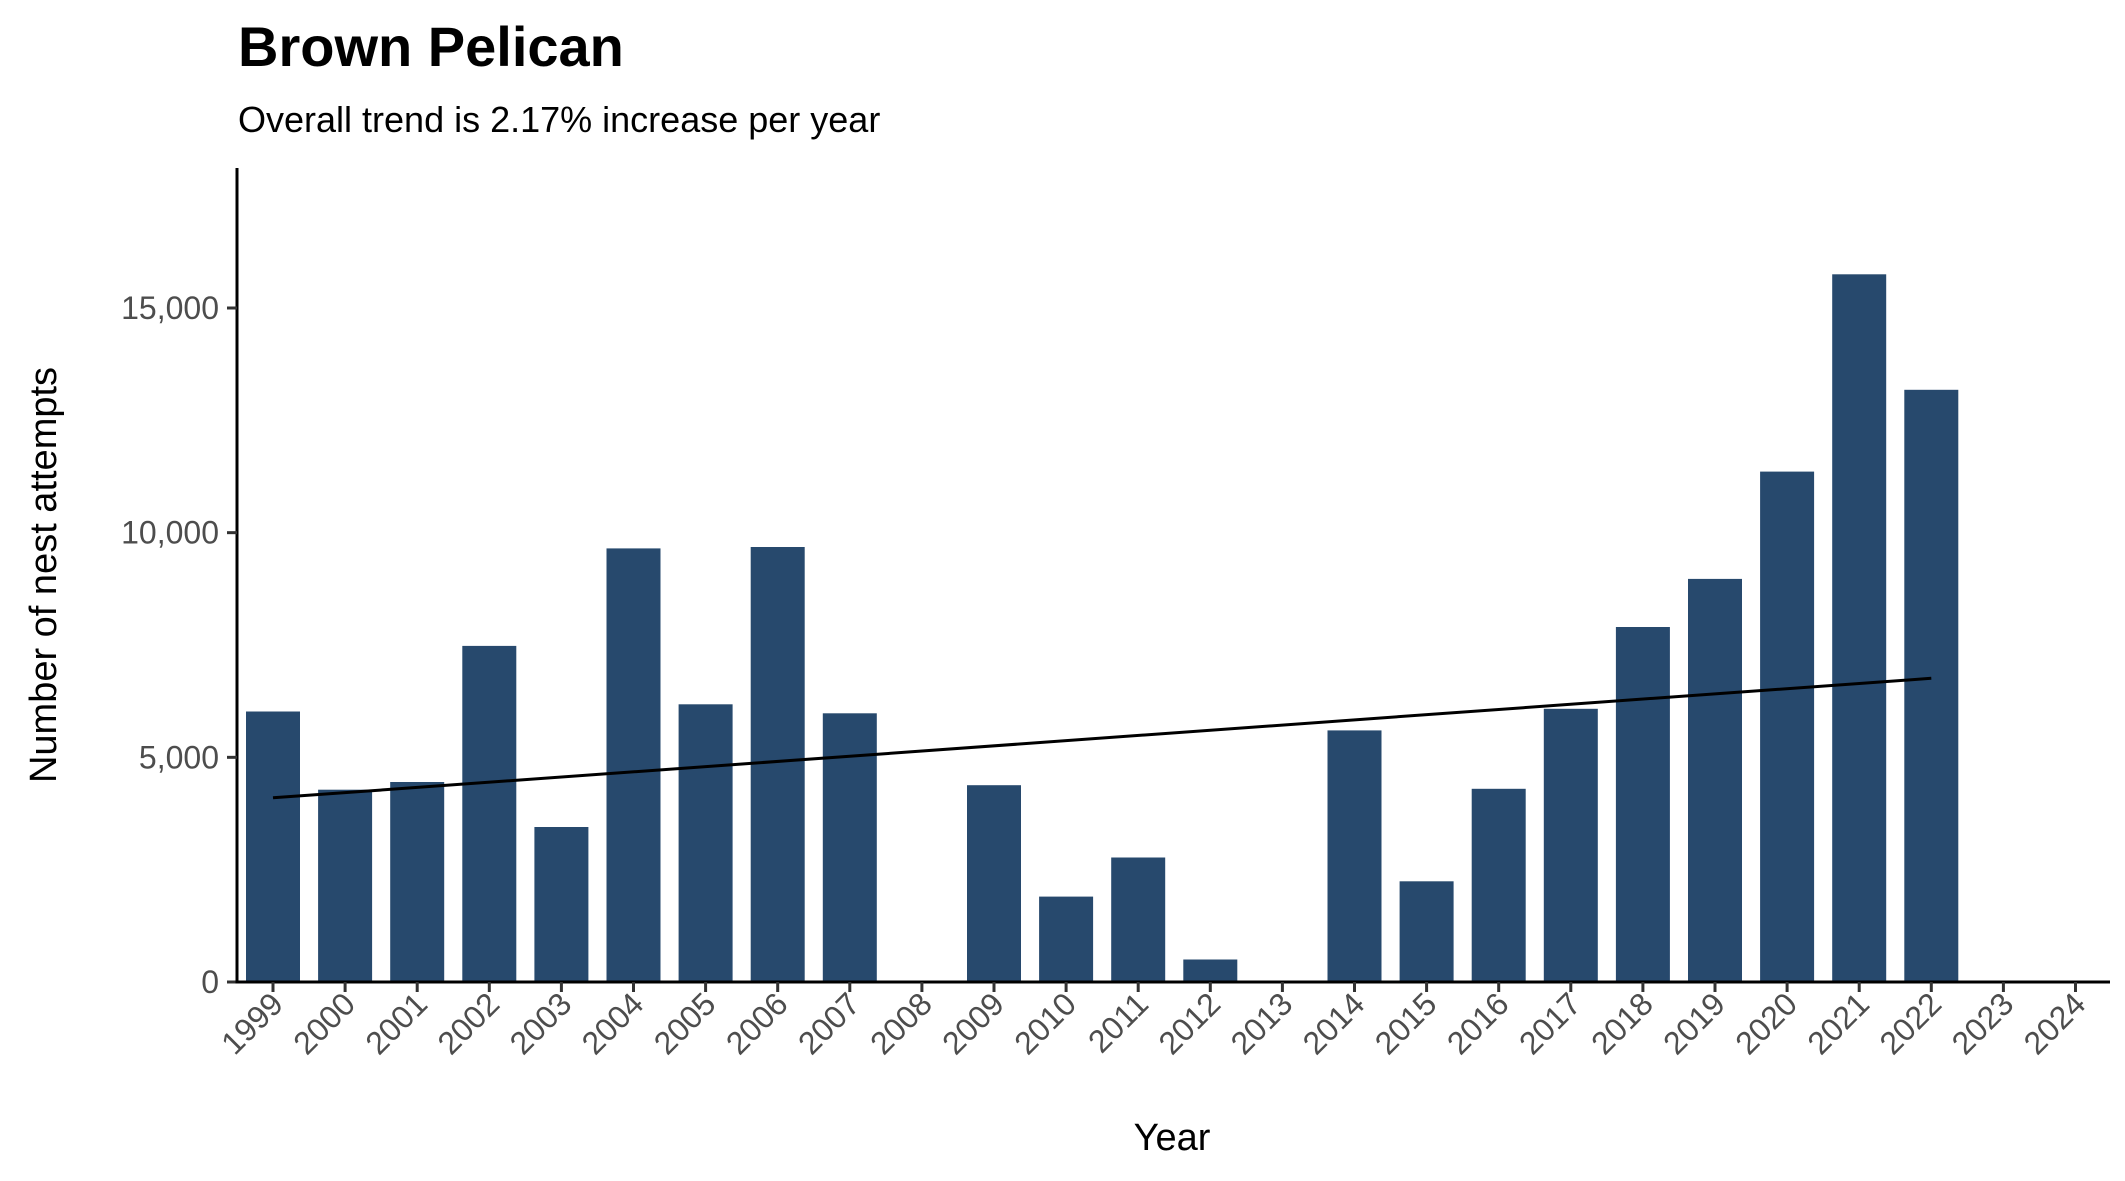 This screenshot has width=2125, height=1181. I want to click on bar-2001, so click(417, 882).